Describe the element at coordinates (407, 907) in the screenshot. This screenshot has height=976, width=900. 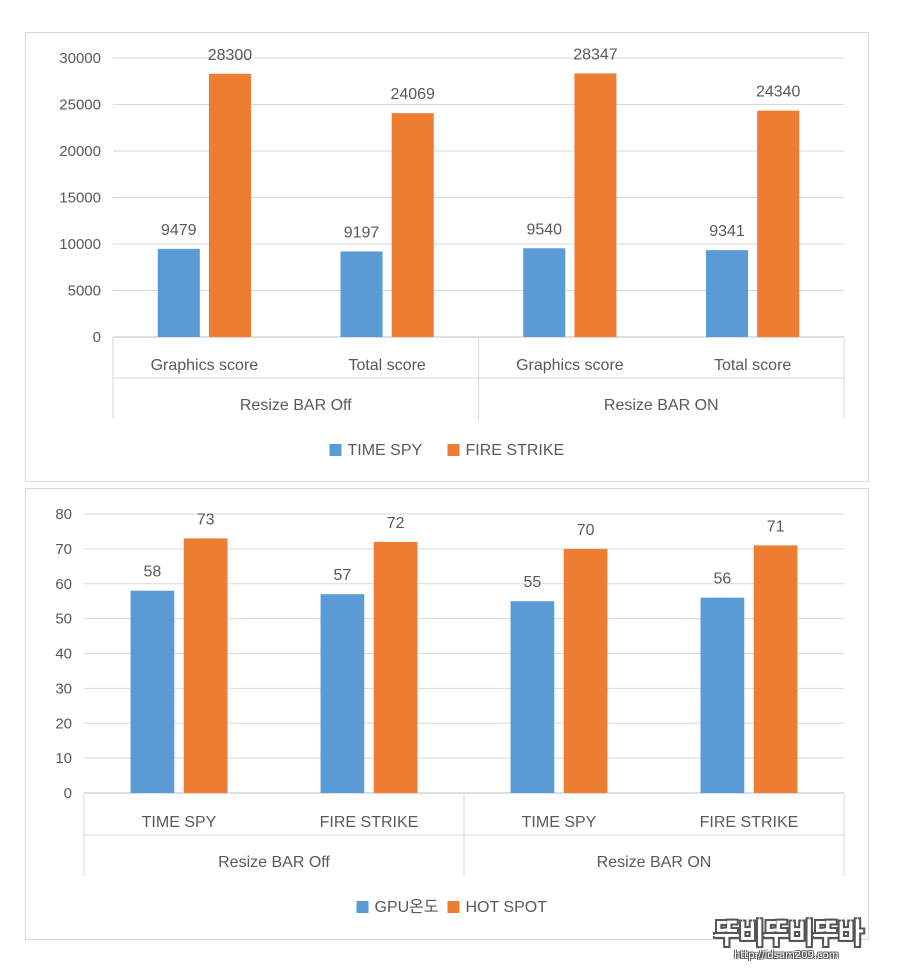
I see `legend-label: GPU온도` at that location.